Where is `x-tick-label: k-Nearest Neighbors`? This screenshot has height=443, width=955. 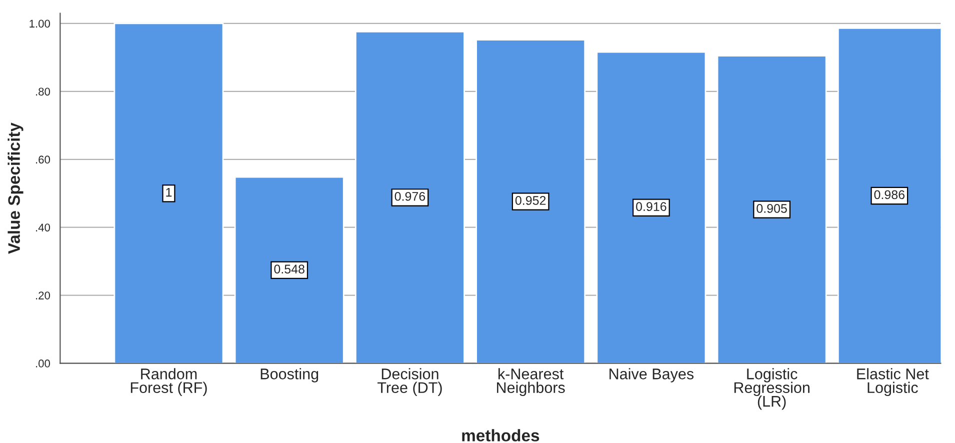
x-tick-label: k-Nearest Neighbors is located at coordinates (531, 382).